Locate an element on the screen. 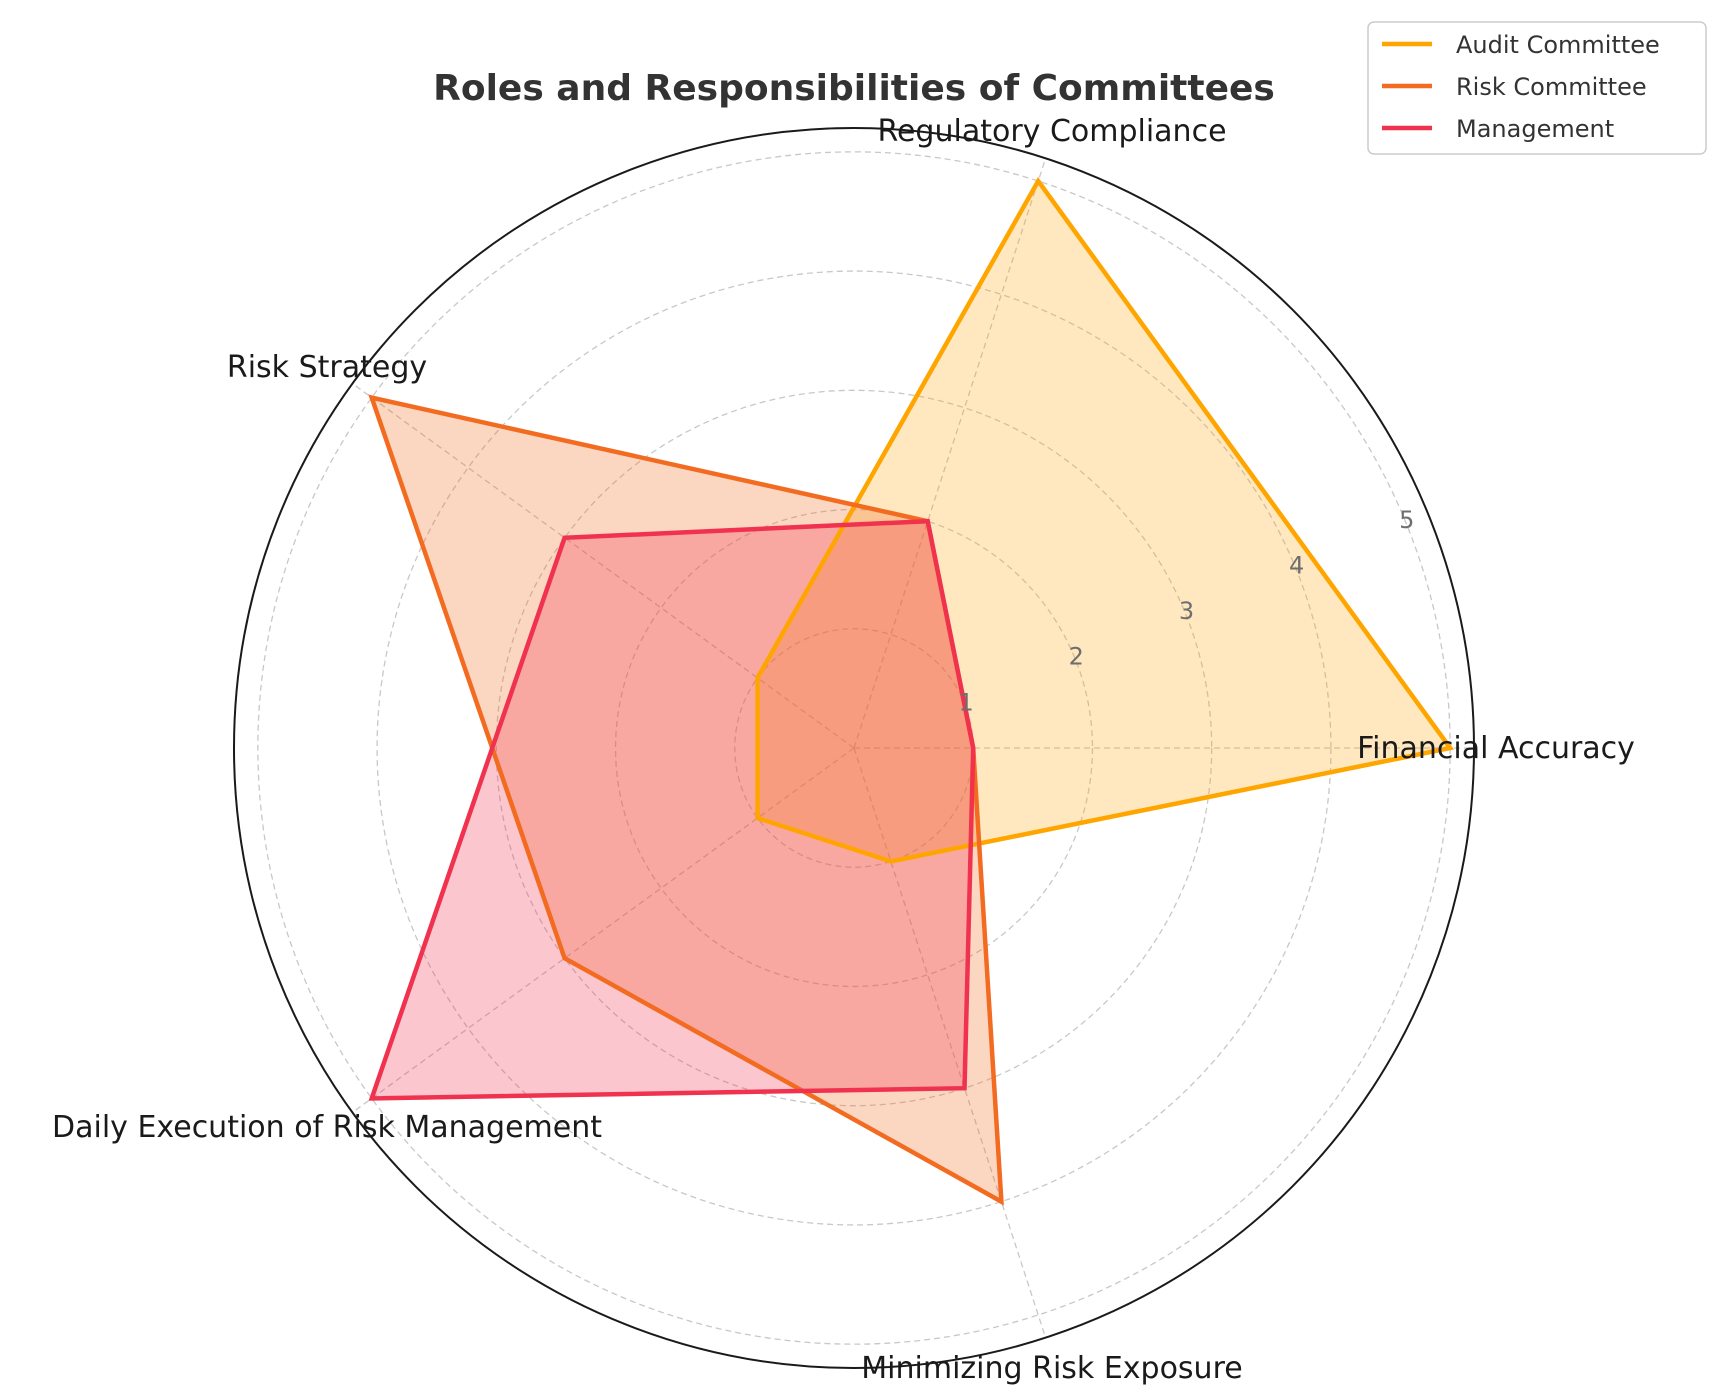  legend-label-2: Risk Committee is located at coordinates (1551, 87).